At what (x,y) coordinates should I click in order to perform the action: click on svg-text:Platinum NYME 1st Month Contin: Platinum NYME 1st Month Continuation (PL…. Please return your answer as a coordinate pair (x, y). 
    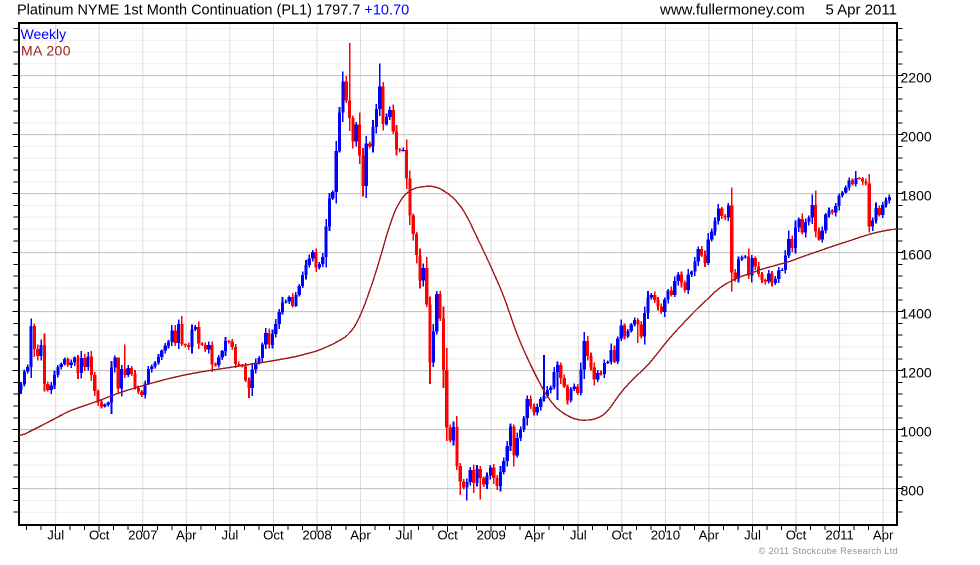
    Looking at the image, I should click on (213, 10).